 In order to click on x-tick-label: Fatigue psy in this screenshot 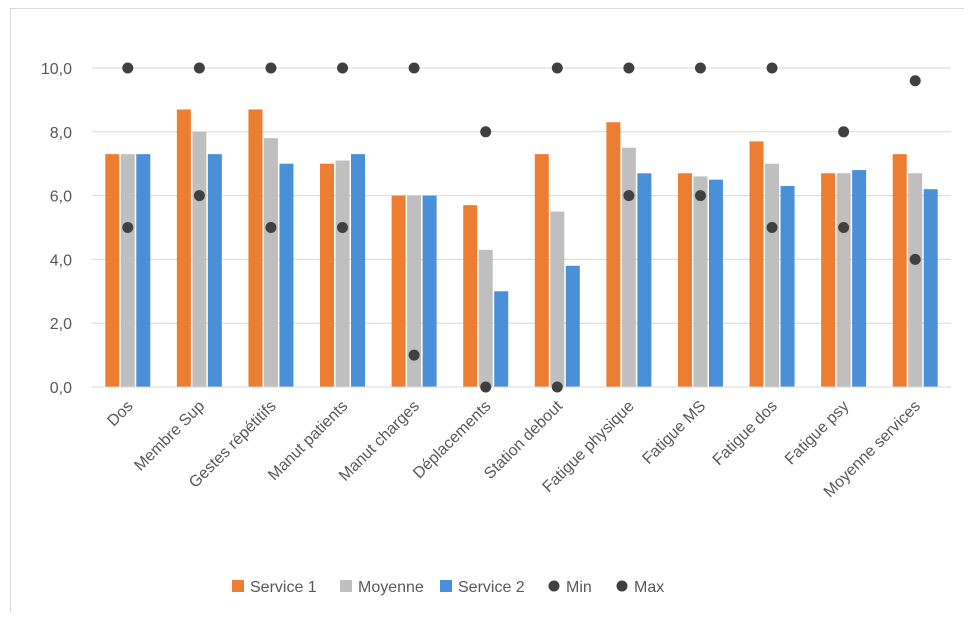, I will do `click(817, 433)`.